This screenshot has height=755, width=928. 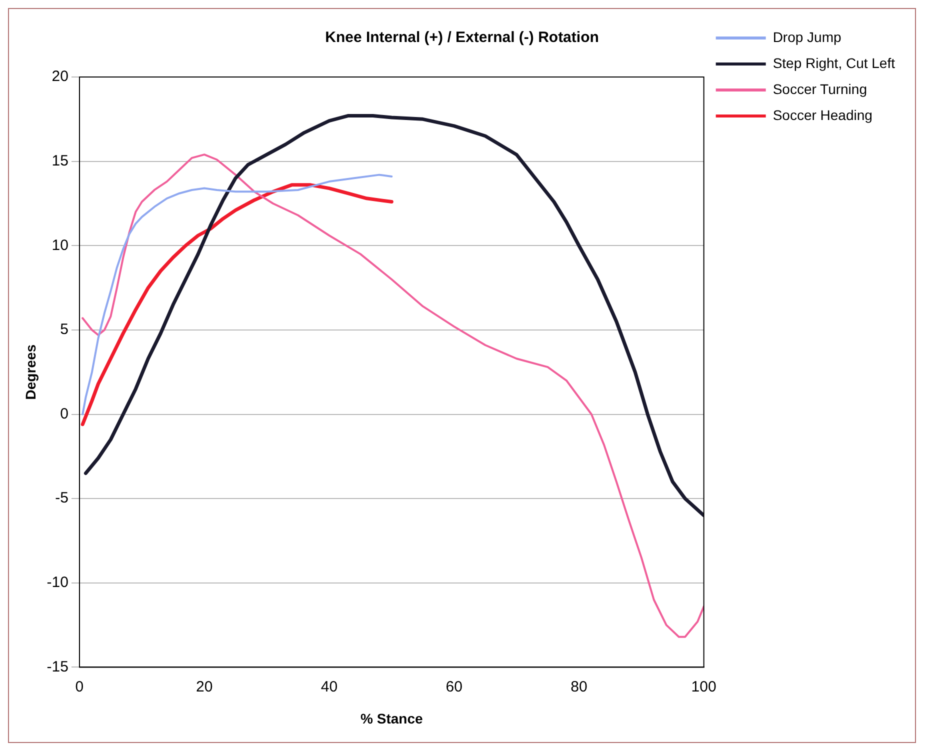 What do you see at coordinates (822, 114) in the screenshot?
I see `legend-label: Soccer Heading` at bounding box center [822, 114].